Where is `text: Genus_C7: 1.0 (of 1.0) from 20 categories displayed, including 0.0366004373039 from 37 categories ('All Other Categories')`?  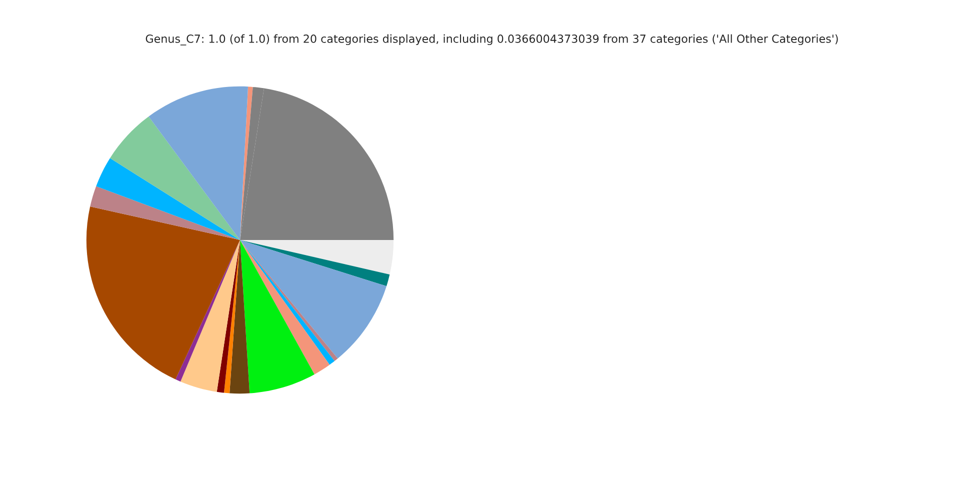
text: Genus_C7: 1.0 (of 1.0) from 20 categories displayed, including 0.0366004373039 from 37 categories ('All Other Categories') is located at coordinates (492, 40).